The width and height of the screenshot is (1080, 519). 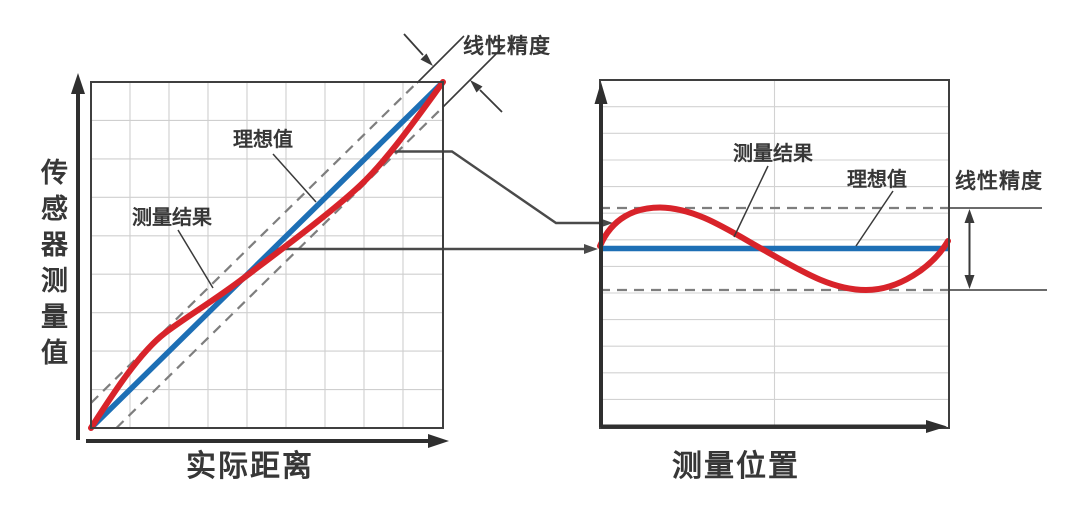 What do you see at coordinates (78, 83) in the screenshot?
I see `left-y-axis-arrowhead` at bounding box center [78, 83].